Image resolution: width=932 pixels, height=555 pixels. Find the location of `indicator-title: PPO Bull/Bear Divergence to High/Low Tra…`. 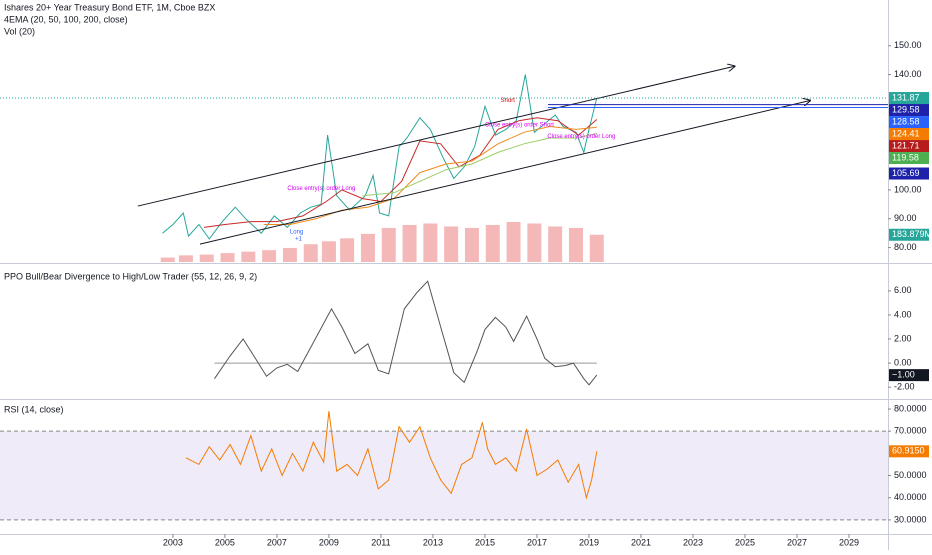

indicator-title: PPO Bull/Bear Divergence to High/Low Tra… is located at coordinates (130, 276).